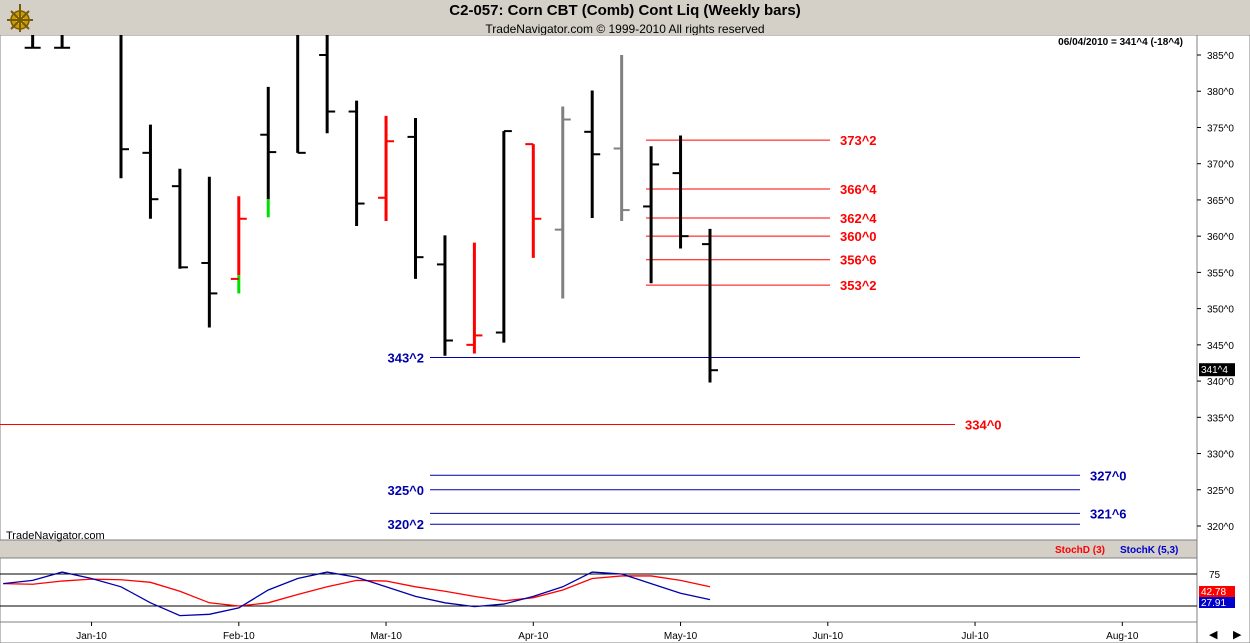 Image resolution: width=1250 pixels, height=643 pixels. I want to click on x-axis-panel, so click(599, 632).